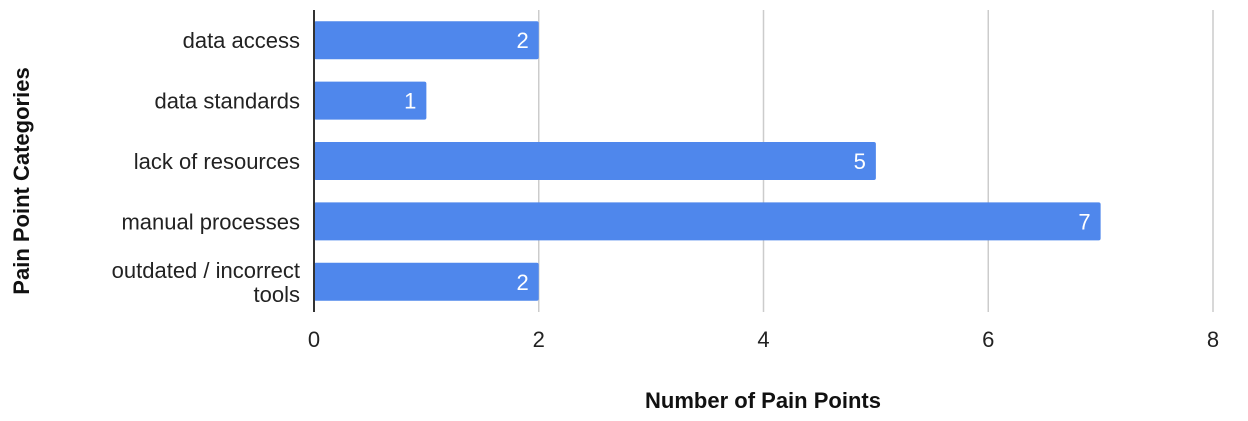 This screenshot has height=421, width=1248. What do you see at coordinates (1084, 221) in the screenshot?
I see `bar-value-label: 7` at bounding box center [1084, 221].